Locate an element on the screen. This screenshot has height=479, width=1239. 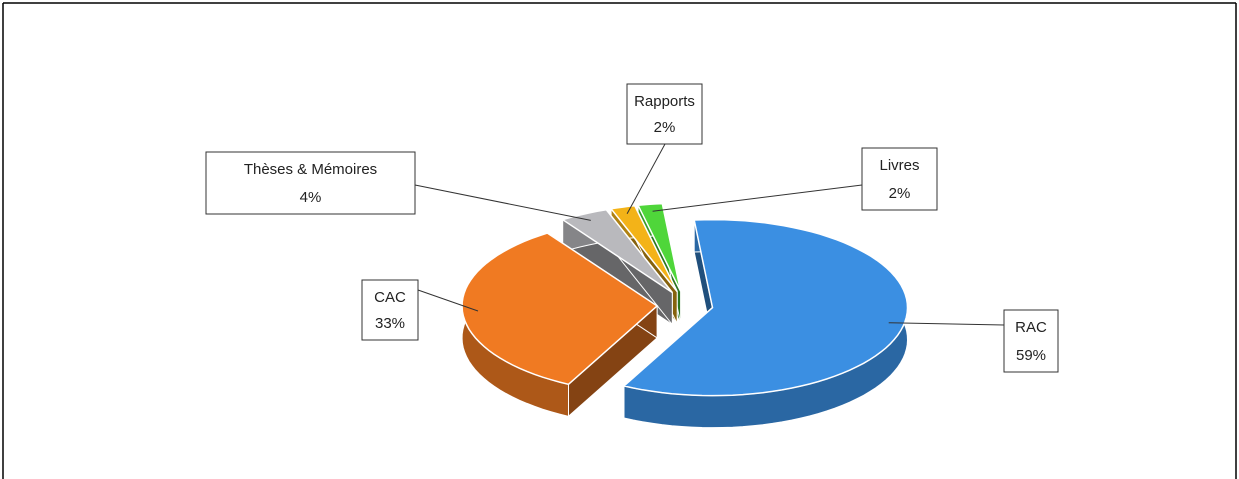
slice-value-label: 59% is located at coordinates (1031, 355).